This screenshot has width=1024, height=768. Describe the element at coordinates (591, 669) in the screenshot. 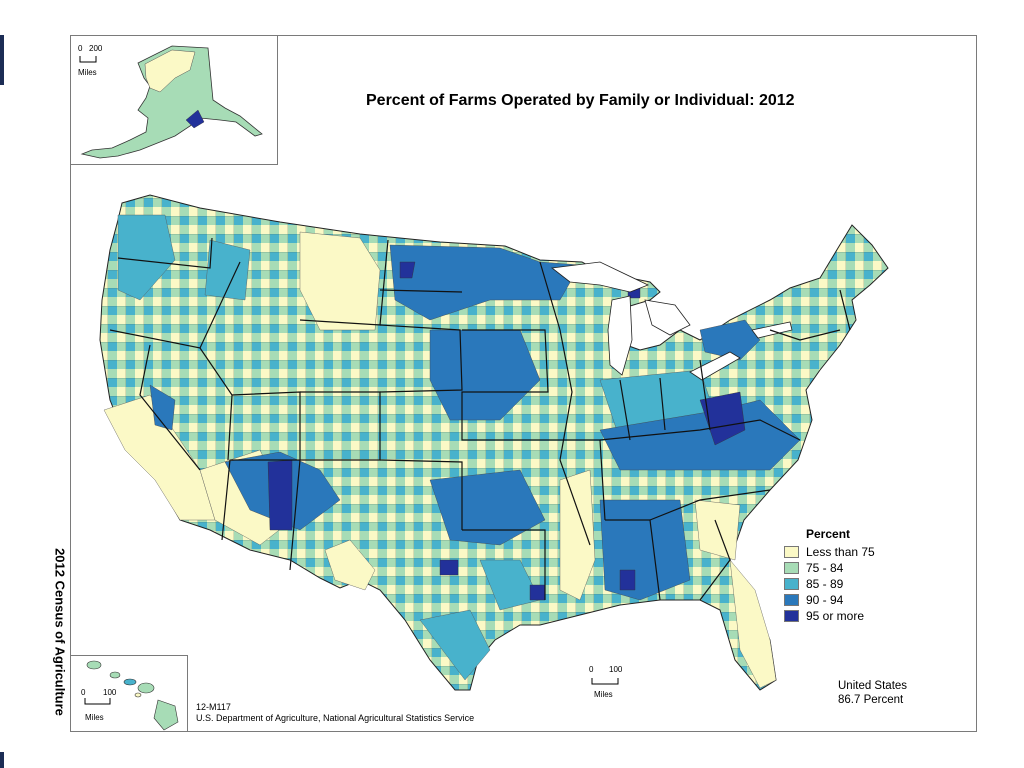

I see `conus-scale-zero: 0` at that location.